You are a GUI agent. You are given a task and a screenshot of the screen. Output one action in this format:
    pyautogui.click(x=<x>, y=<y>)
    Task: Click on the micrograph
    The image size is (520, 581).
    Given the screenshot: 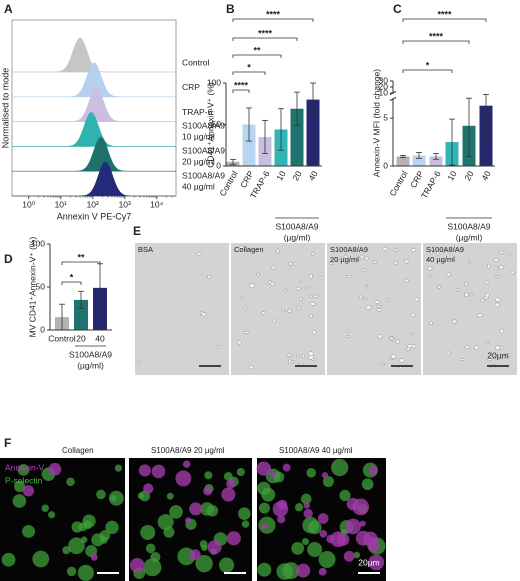 What is the action you would take?
    pyautogui.click(x=470, y=309)
    